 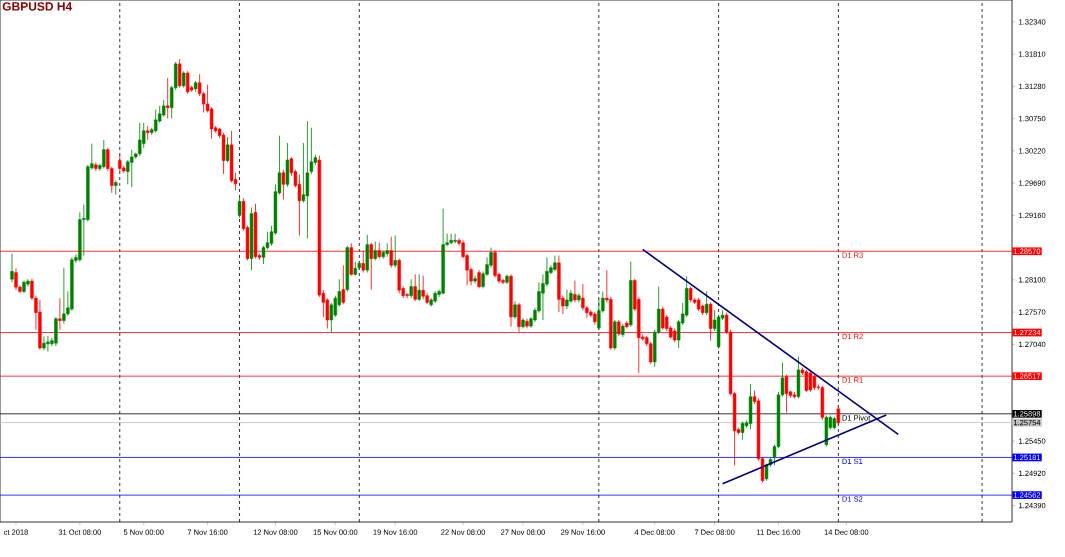 What do you see at coordinates (37, 6) in the screenshot?
I see `chart-title: GBPUSD H4` at bounding box center [37, 6].